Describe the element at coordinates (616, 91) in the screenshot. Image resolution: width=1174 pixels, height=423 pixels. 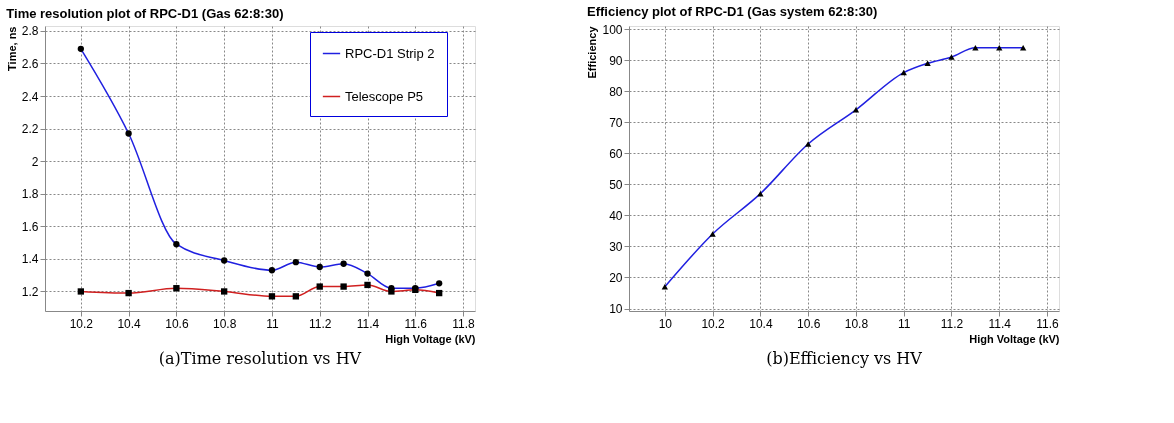
I see `y-tick-label: 80` at that location.